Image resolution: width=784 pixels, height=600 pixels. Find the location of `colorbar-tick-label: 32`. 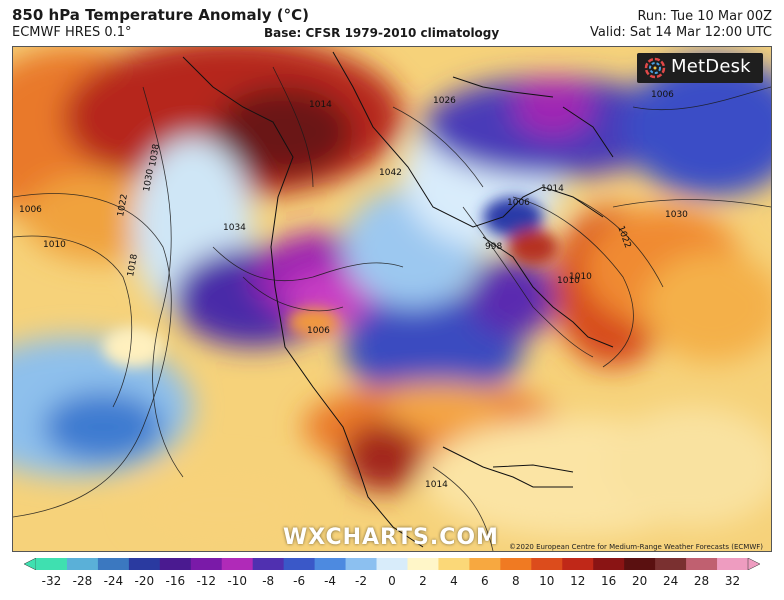

colorbar-tick-label: 32 is located at coordinates (732, 581).